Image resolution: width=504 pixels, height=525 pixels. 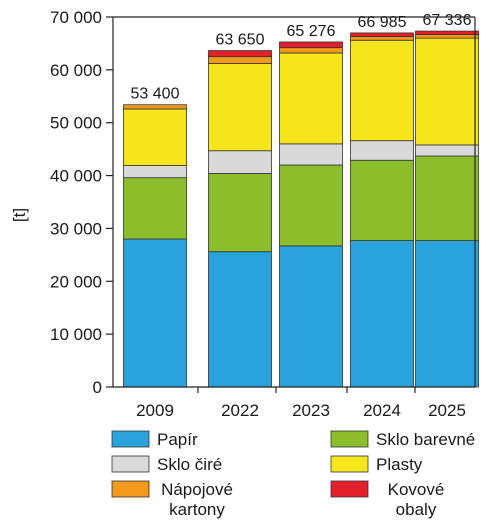 I want to click on total-label-2025: 67 336, so click(x=447, y=20).